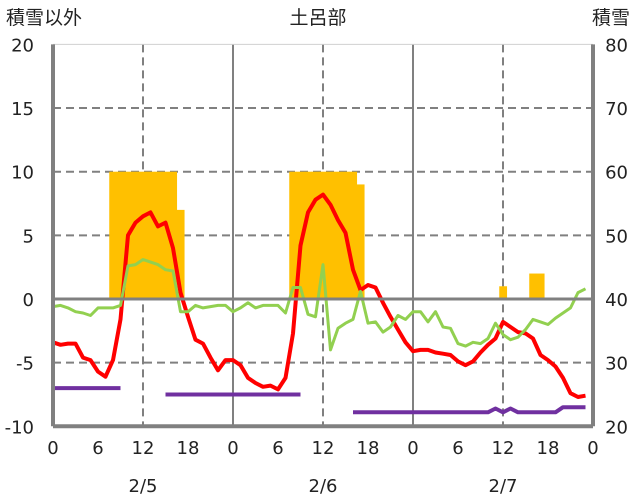  I want to click on left-tick-label: -10, so click(19, 427).